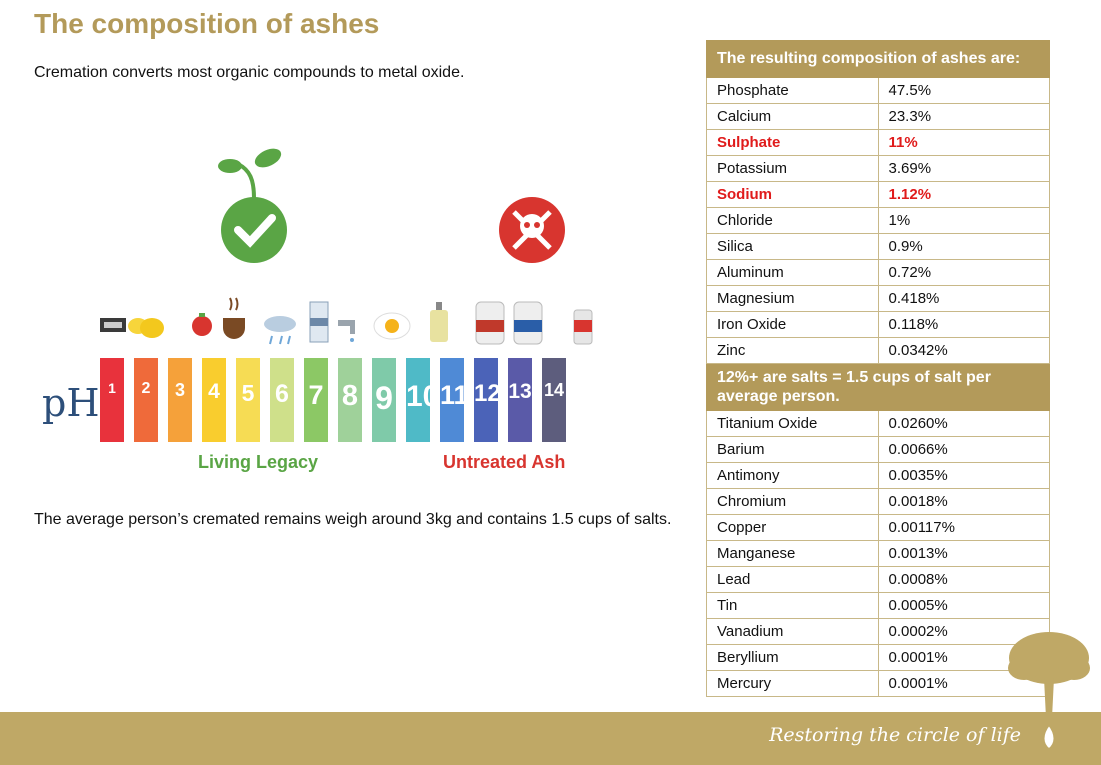 Image resolution: width=1101 pixels, height=765 pixels. I want to click on table-header: The resulting composition of ashes are:, so click(878, 59).